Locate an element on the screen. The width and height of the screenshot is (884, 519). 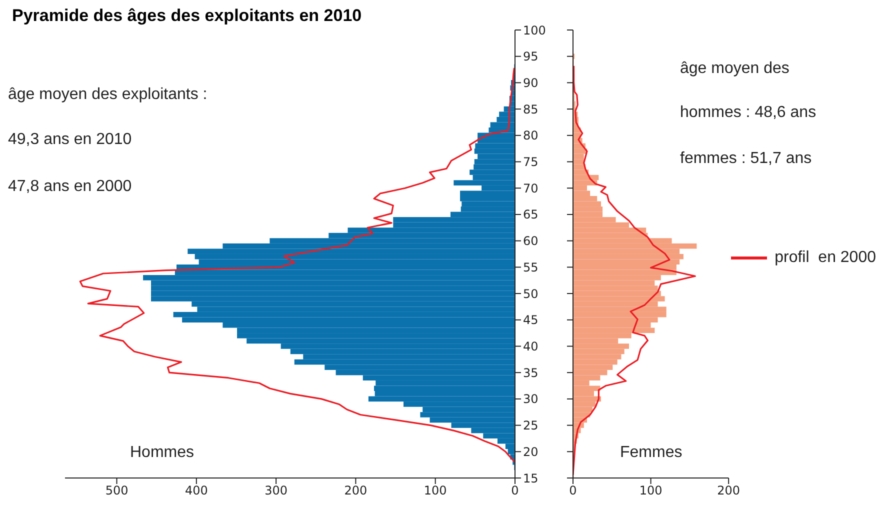
y-tick-label: 95 is located at coordinates (530, 57).